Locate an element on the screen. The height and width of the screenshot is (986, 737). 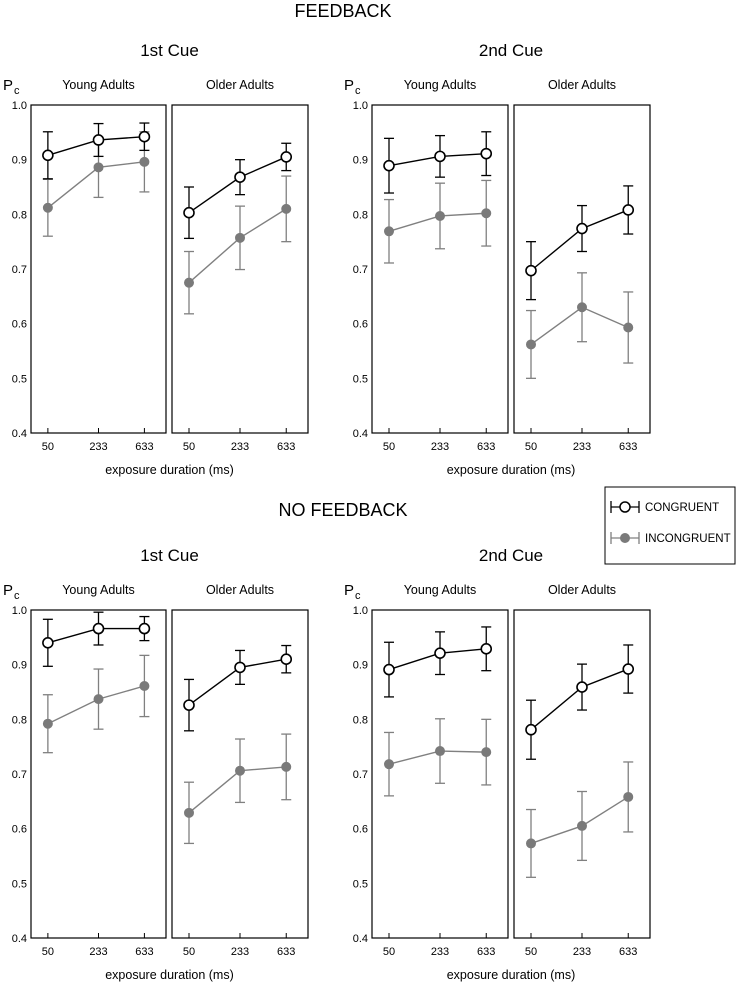
chart-title: 1st Cue is located at coordinates (169, 555).